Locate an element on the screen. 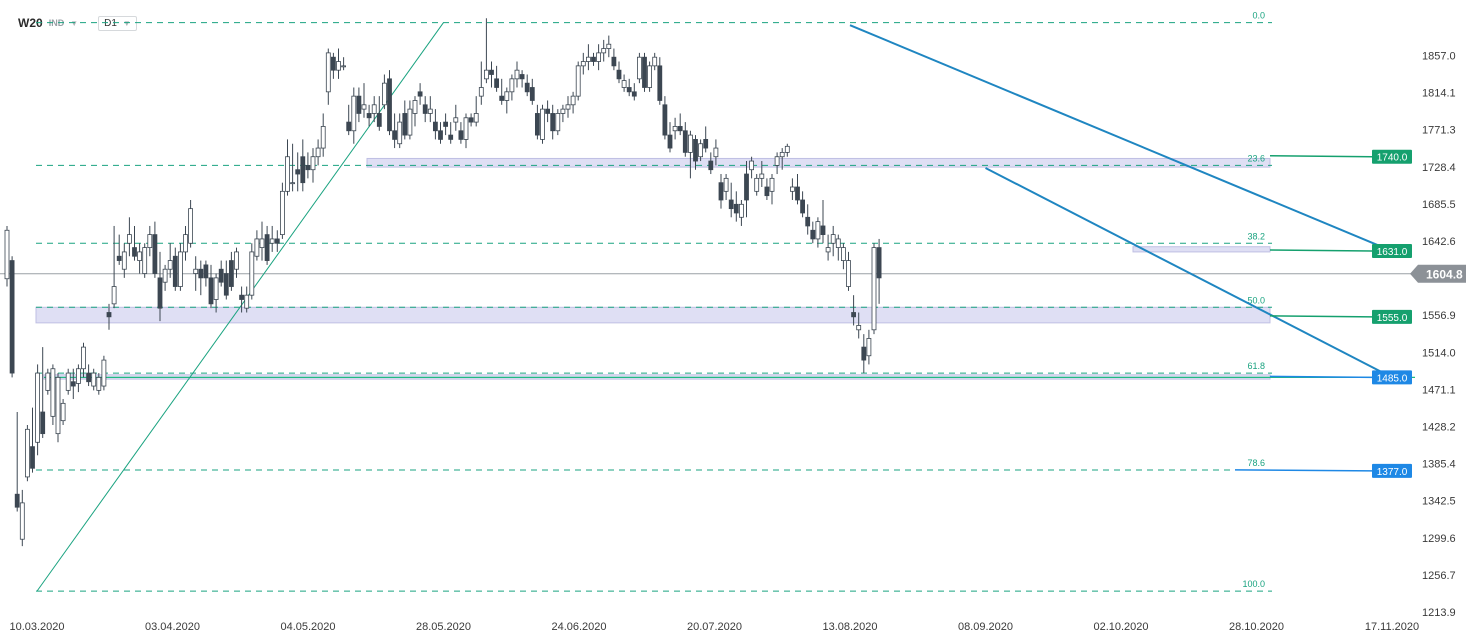 This screenshot has height=643, width=1482. fib-label: 0.0 is located at coordinates (1258, 16).